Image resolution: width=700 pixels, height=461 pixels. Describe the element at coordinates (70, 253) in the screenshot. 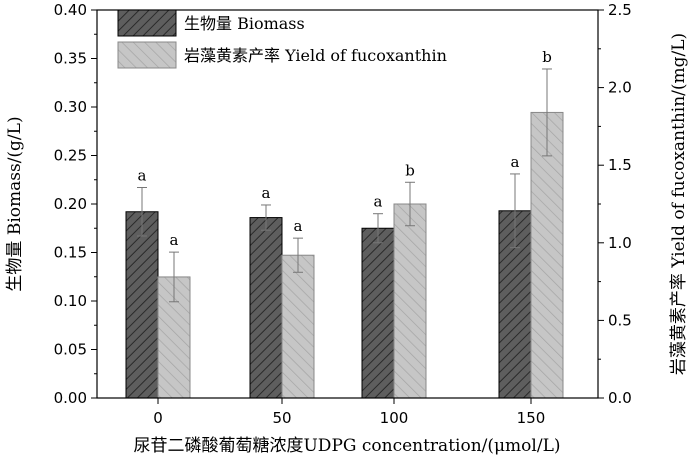

I see `y-left-tick-label: 0.15` at that location.